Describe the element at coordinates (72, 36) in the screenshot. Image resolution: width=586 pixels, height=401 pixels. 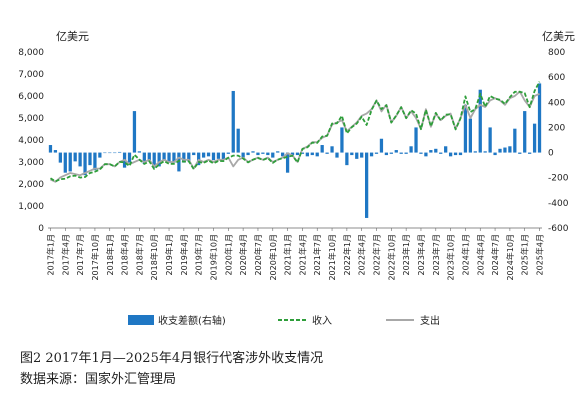
I see `left-axis-unit: 亿美元` at that location.